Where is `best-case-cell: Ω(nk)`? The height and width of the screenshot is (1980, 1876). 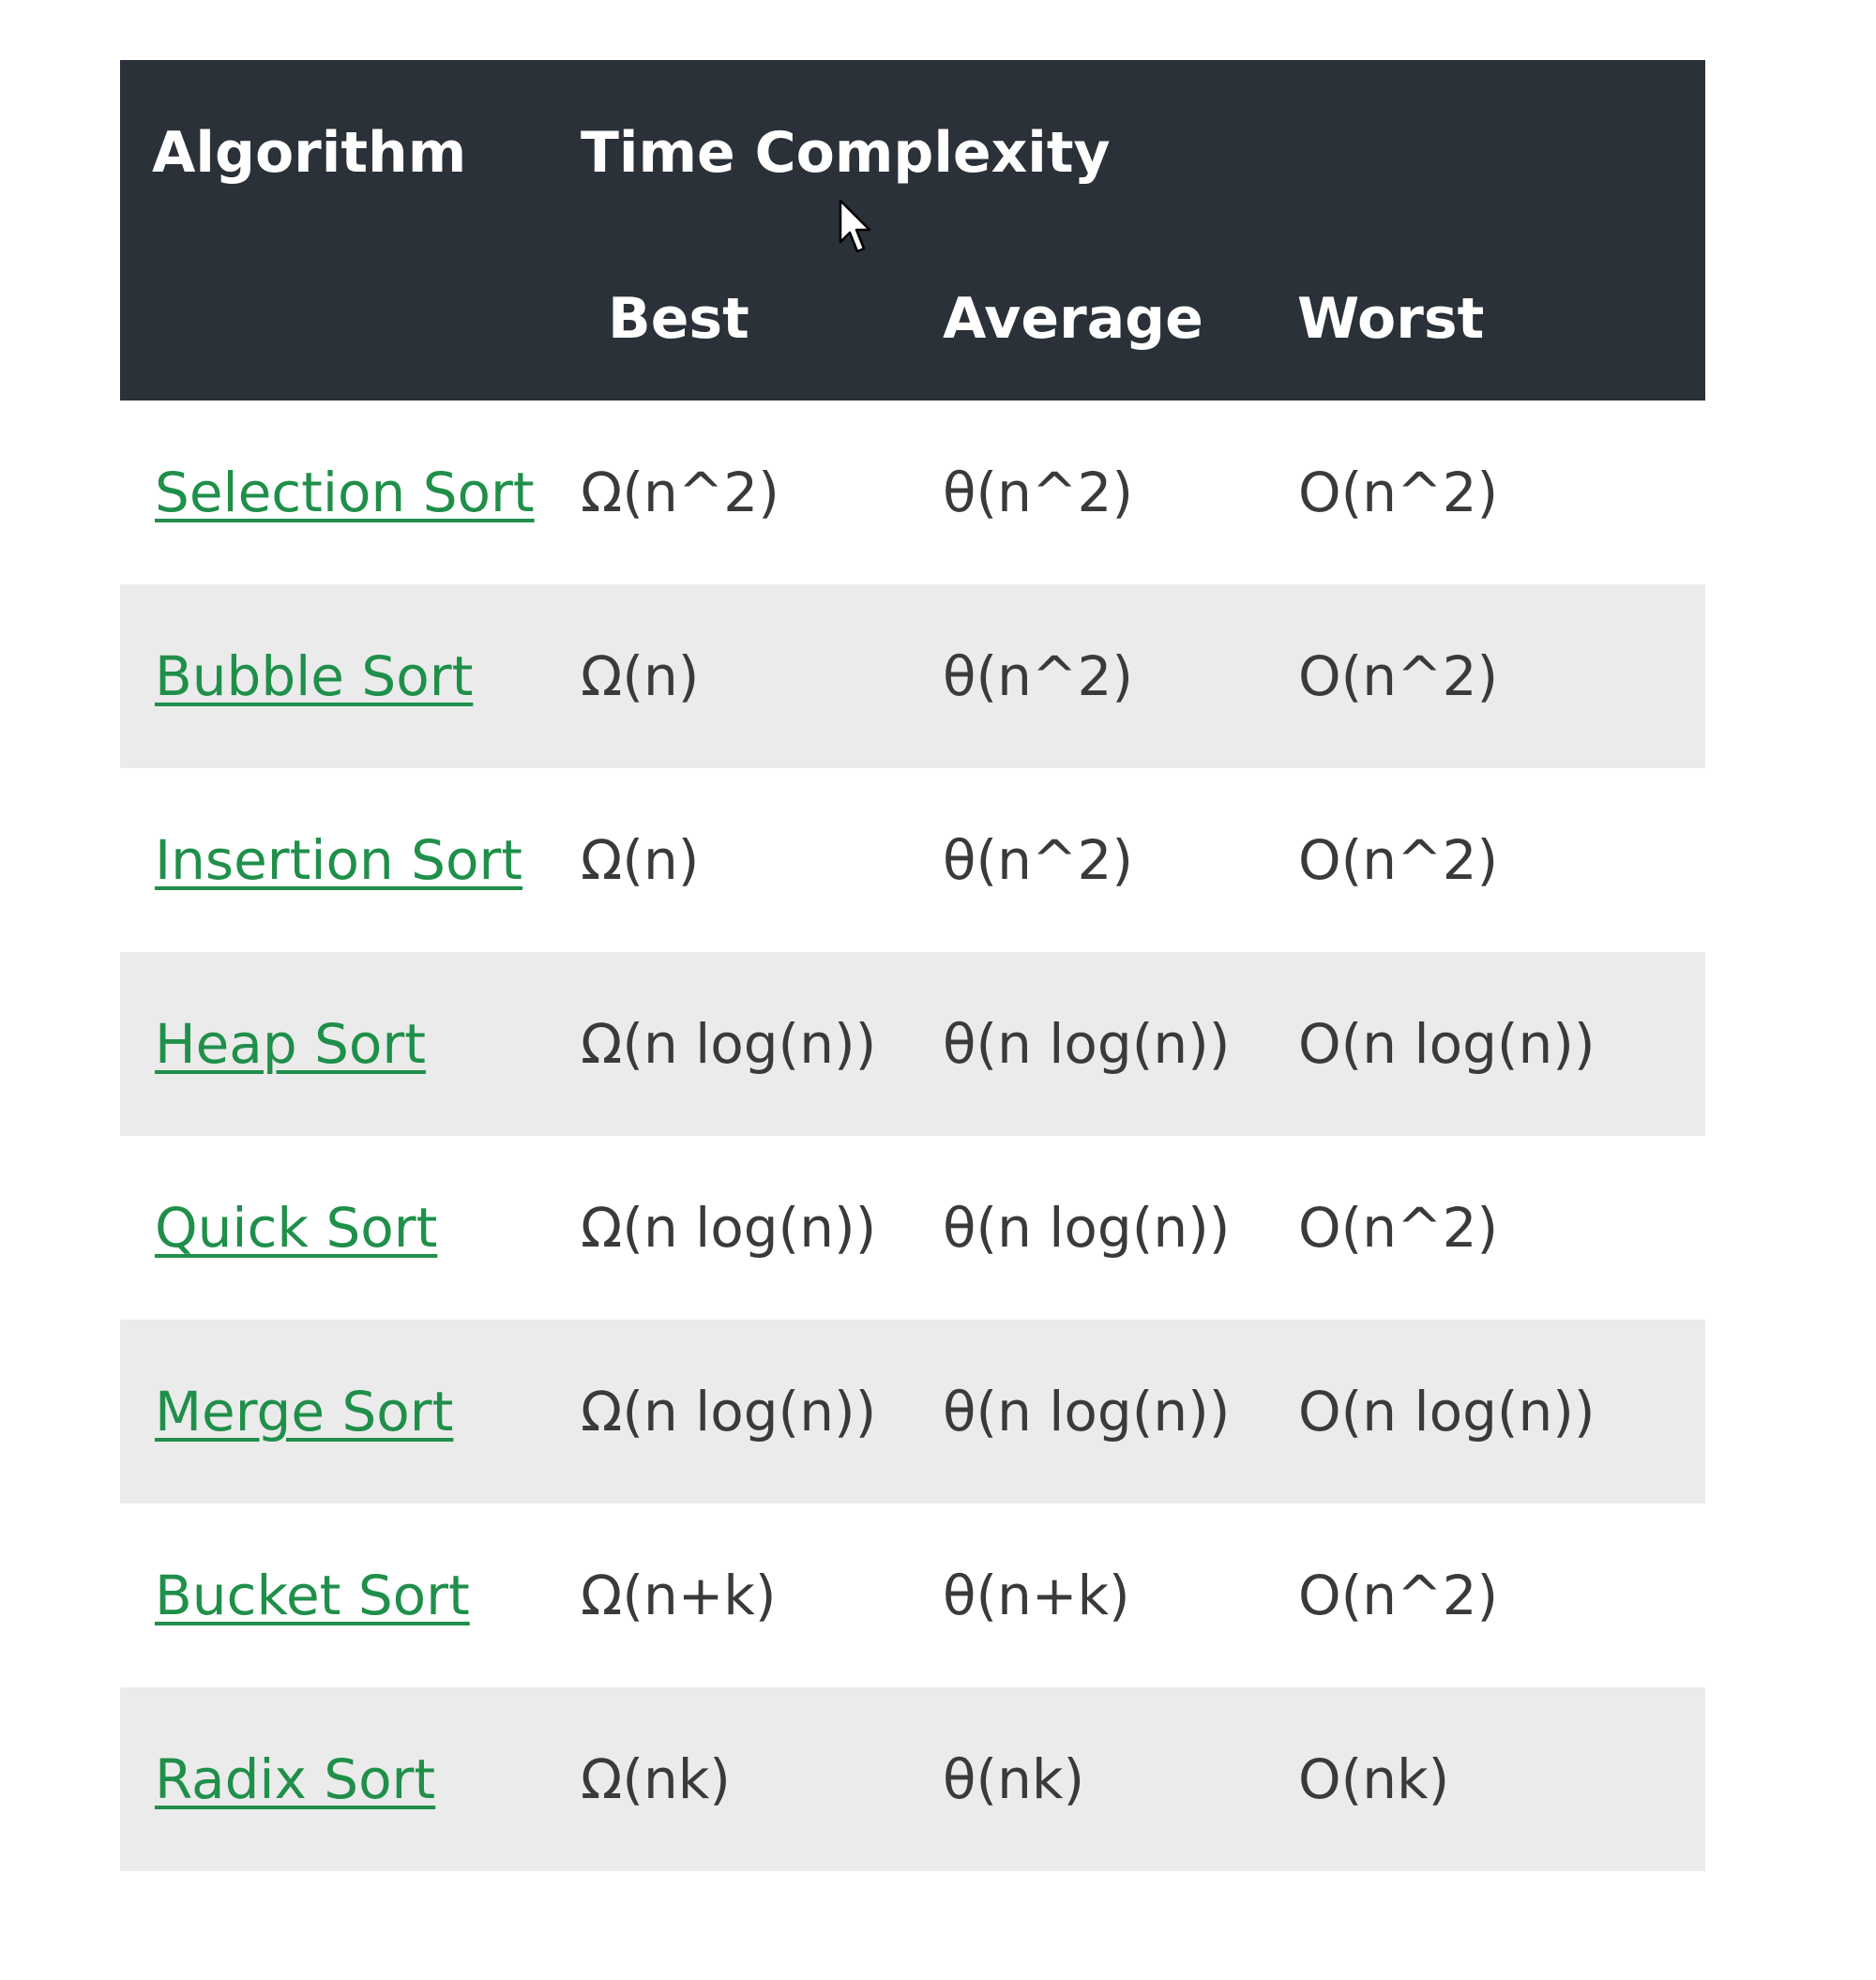
best-case-cell: Ω(nk) is located at coordinates (656, 1779).